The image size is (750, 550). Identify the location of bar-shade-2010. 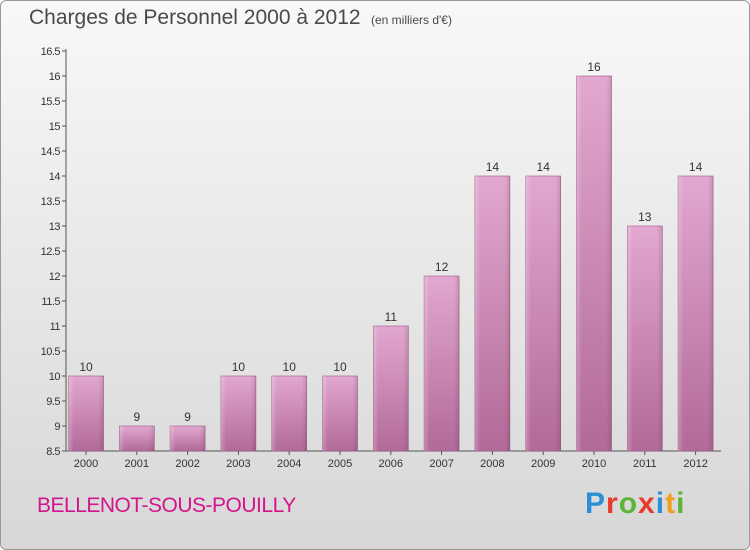
(594, 263).